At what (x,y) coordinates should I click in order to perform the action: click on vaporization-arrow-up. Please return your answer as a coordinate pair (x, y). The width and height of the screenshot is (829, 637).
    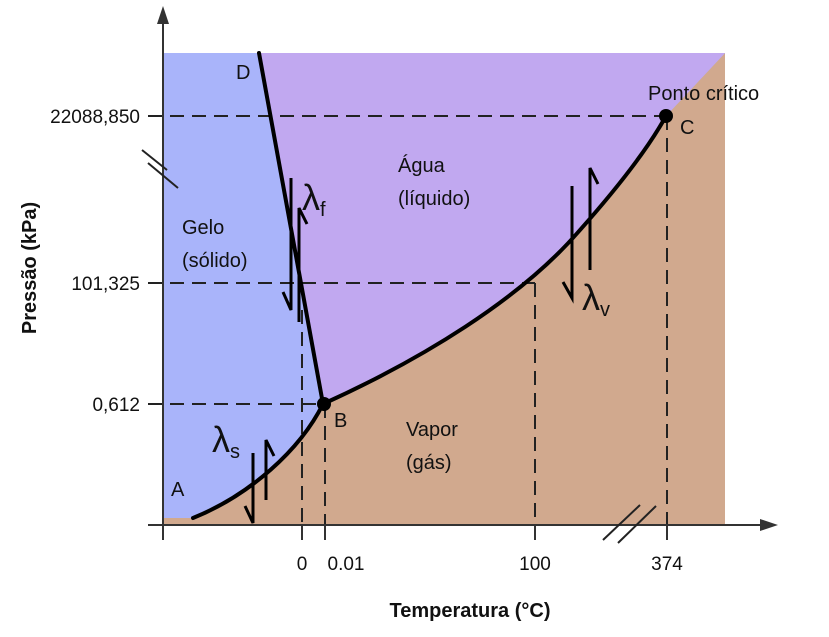
    Looking at the image, I should click on (594, 218).